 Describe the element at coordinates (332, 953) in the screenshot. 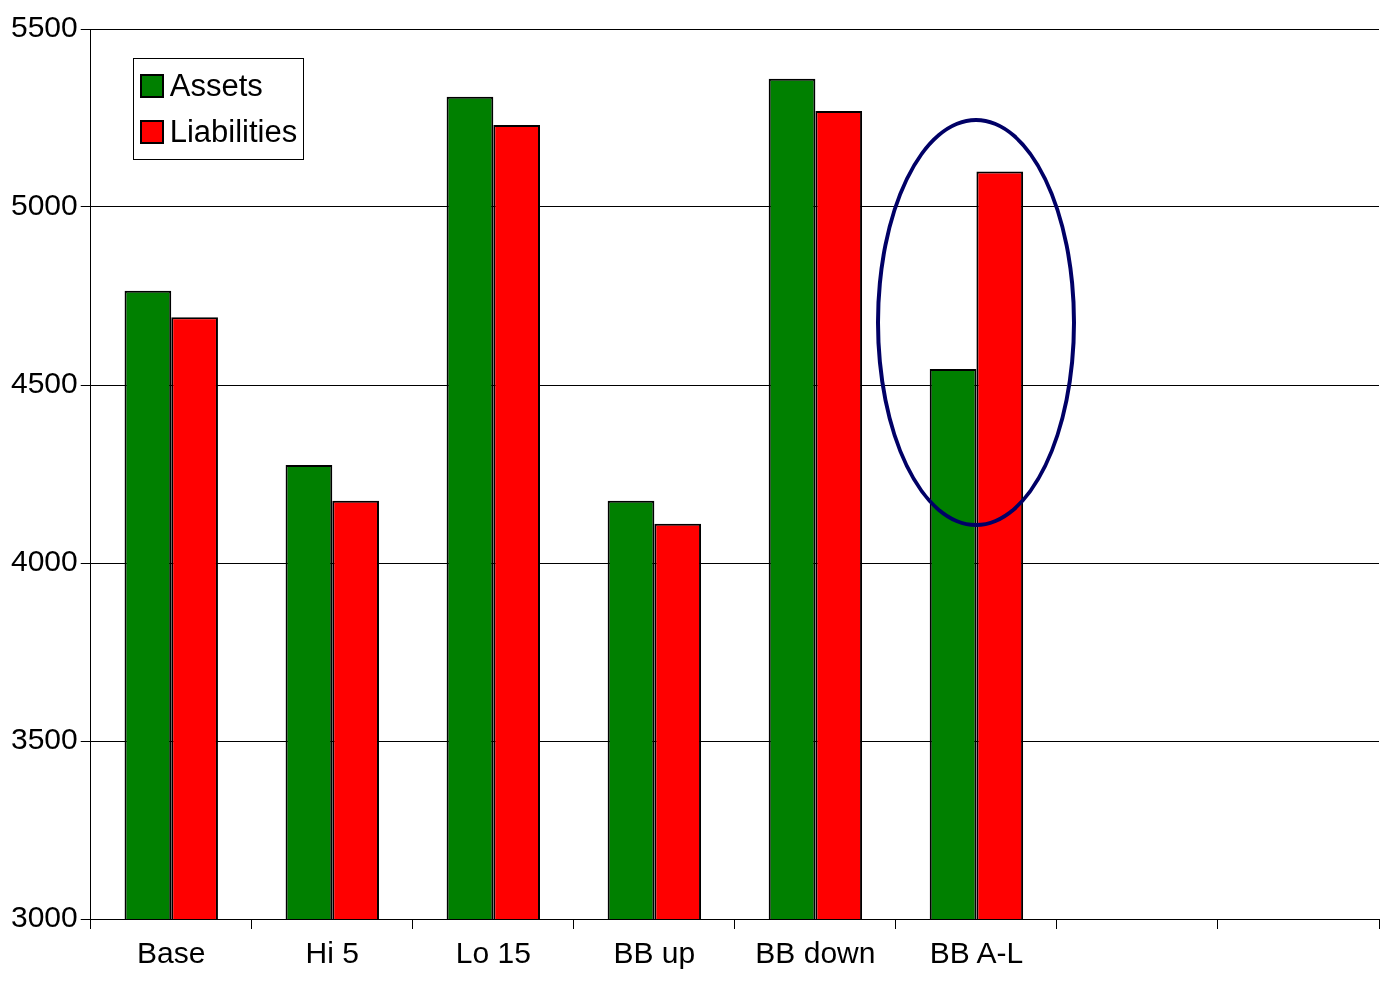

I see `x-tick-label: Hi 5` at that location.